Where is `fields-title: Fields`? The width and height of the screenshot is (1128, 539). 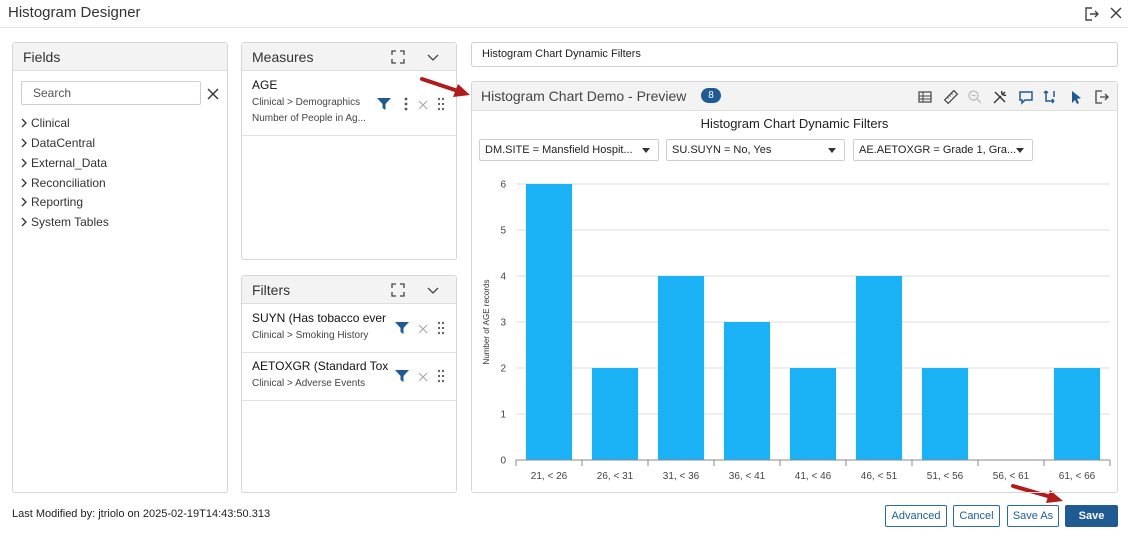 fields-title: Fields is located at coordinates (42, 57).